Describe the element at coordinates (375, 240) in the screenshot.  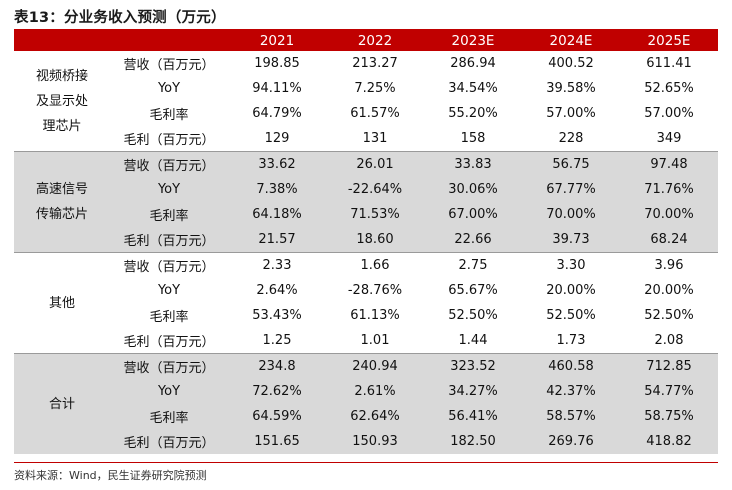
I see `table-cell: 18.60` at that location.